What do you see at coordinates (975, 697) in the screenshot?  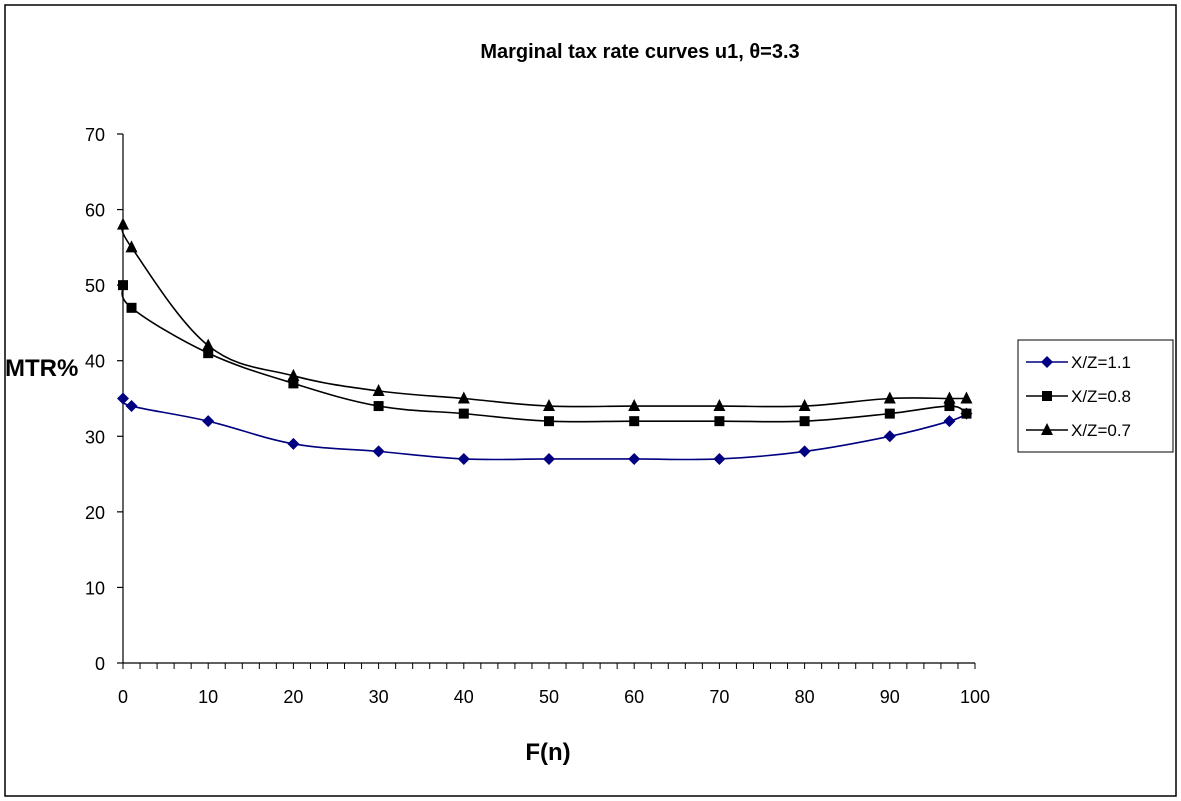 I see `x-tick-label: 100` at bounding box center [975, 697].